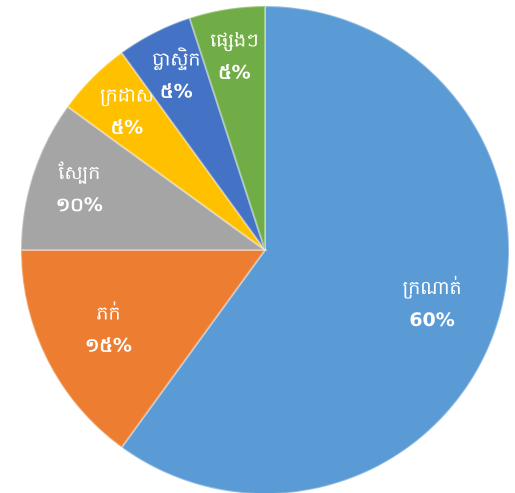 This screenshot has height=493, width=515. Describe the element at coordinates (432, 287) in the screenshot. I see `slice-label: ក្រណាត់` at that location.